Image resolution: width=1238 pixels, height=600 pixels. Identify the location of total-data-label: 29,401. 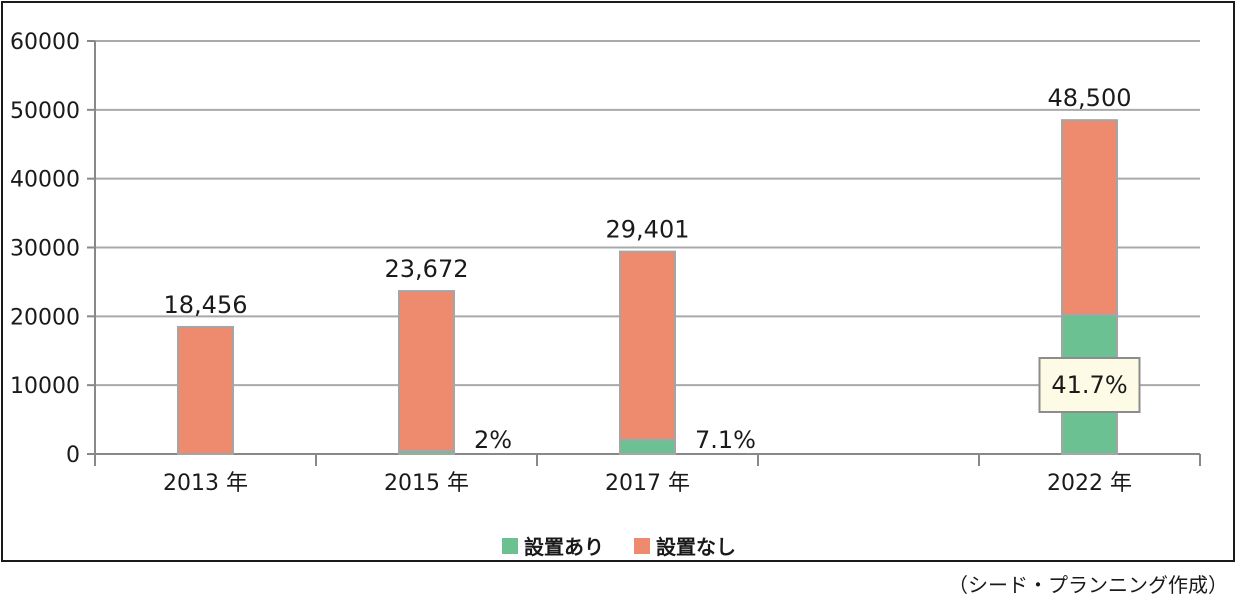
(648, 230).